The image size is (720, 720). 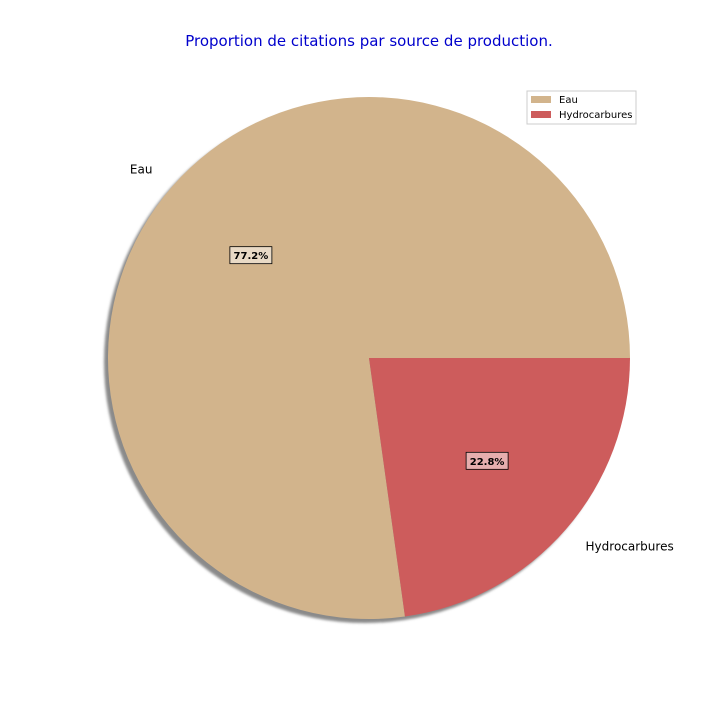 What do you see at coordinates (581, 107) in the screenshot?
I see `legend: Eau Hydrocarbures` at bounding box center [581, 107].